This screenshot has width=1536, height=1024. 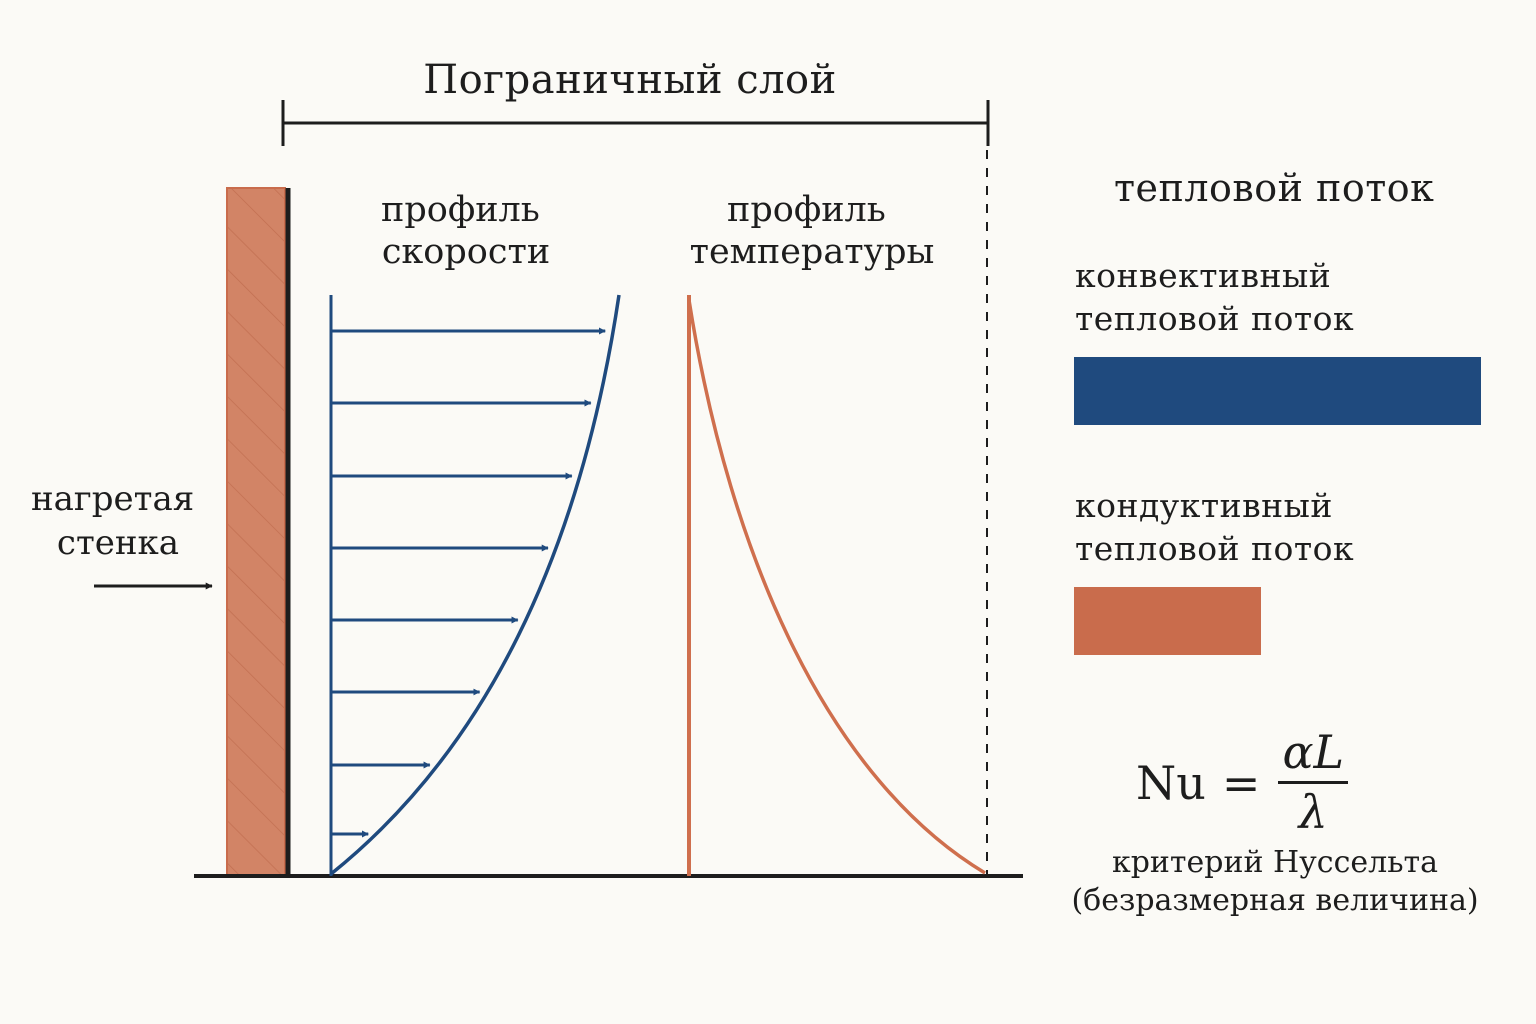 I want to click on formula-numerator: αL, so click(x=1313, y=755).